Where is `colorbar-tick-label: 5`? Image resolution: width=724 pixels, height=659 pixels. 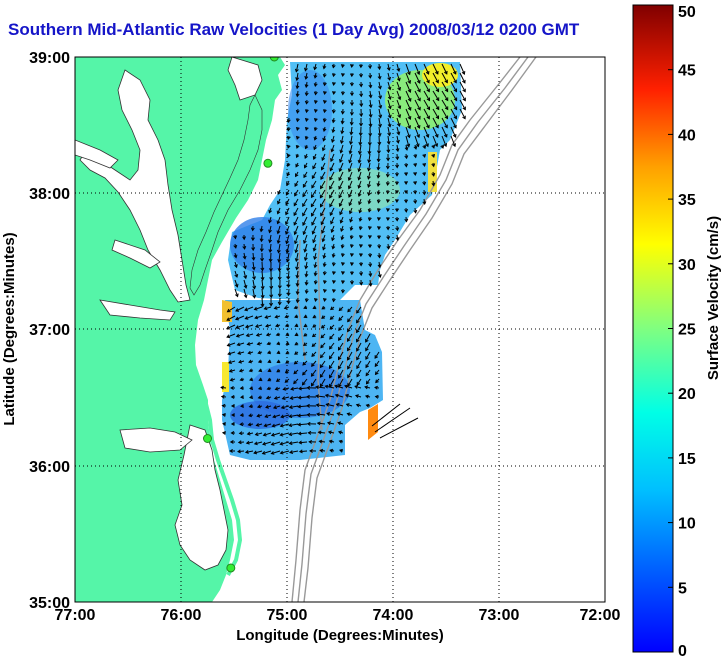
colorbar-tick-label: 5 is located at coordinates (682, 588).